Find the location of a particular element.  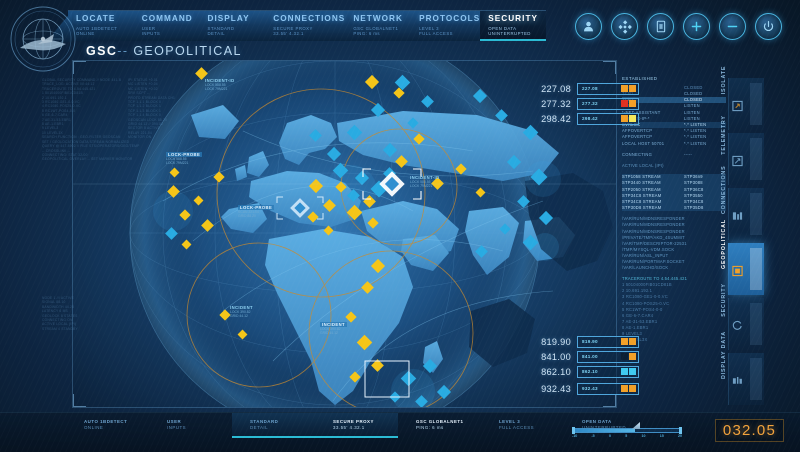

top-icon-toolbar is located at coordinates (678, 26).